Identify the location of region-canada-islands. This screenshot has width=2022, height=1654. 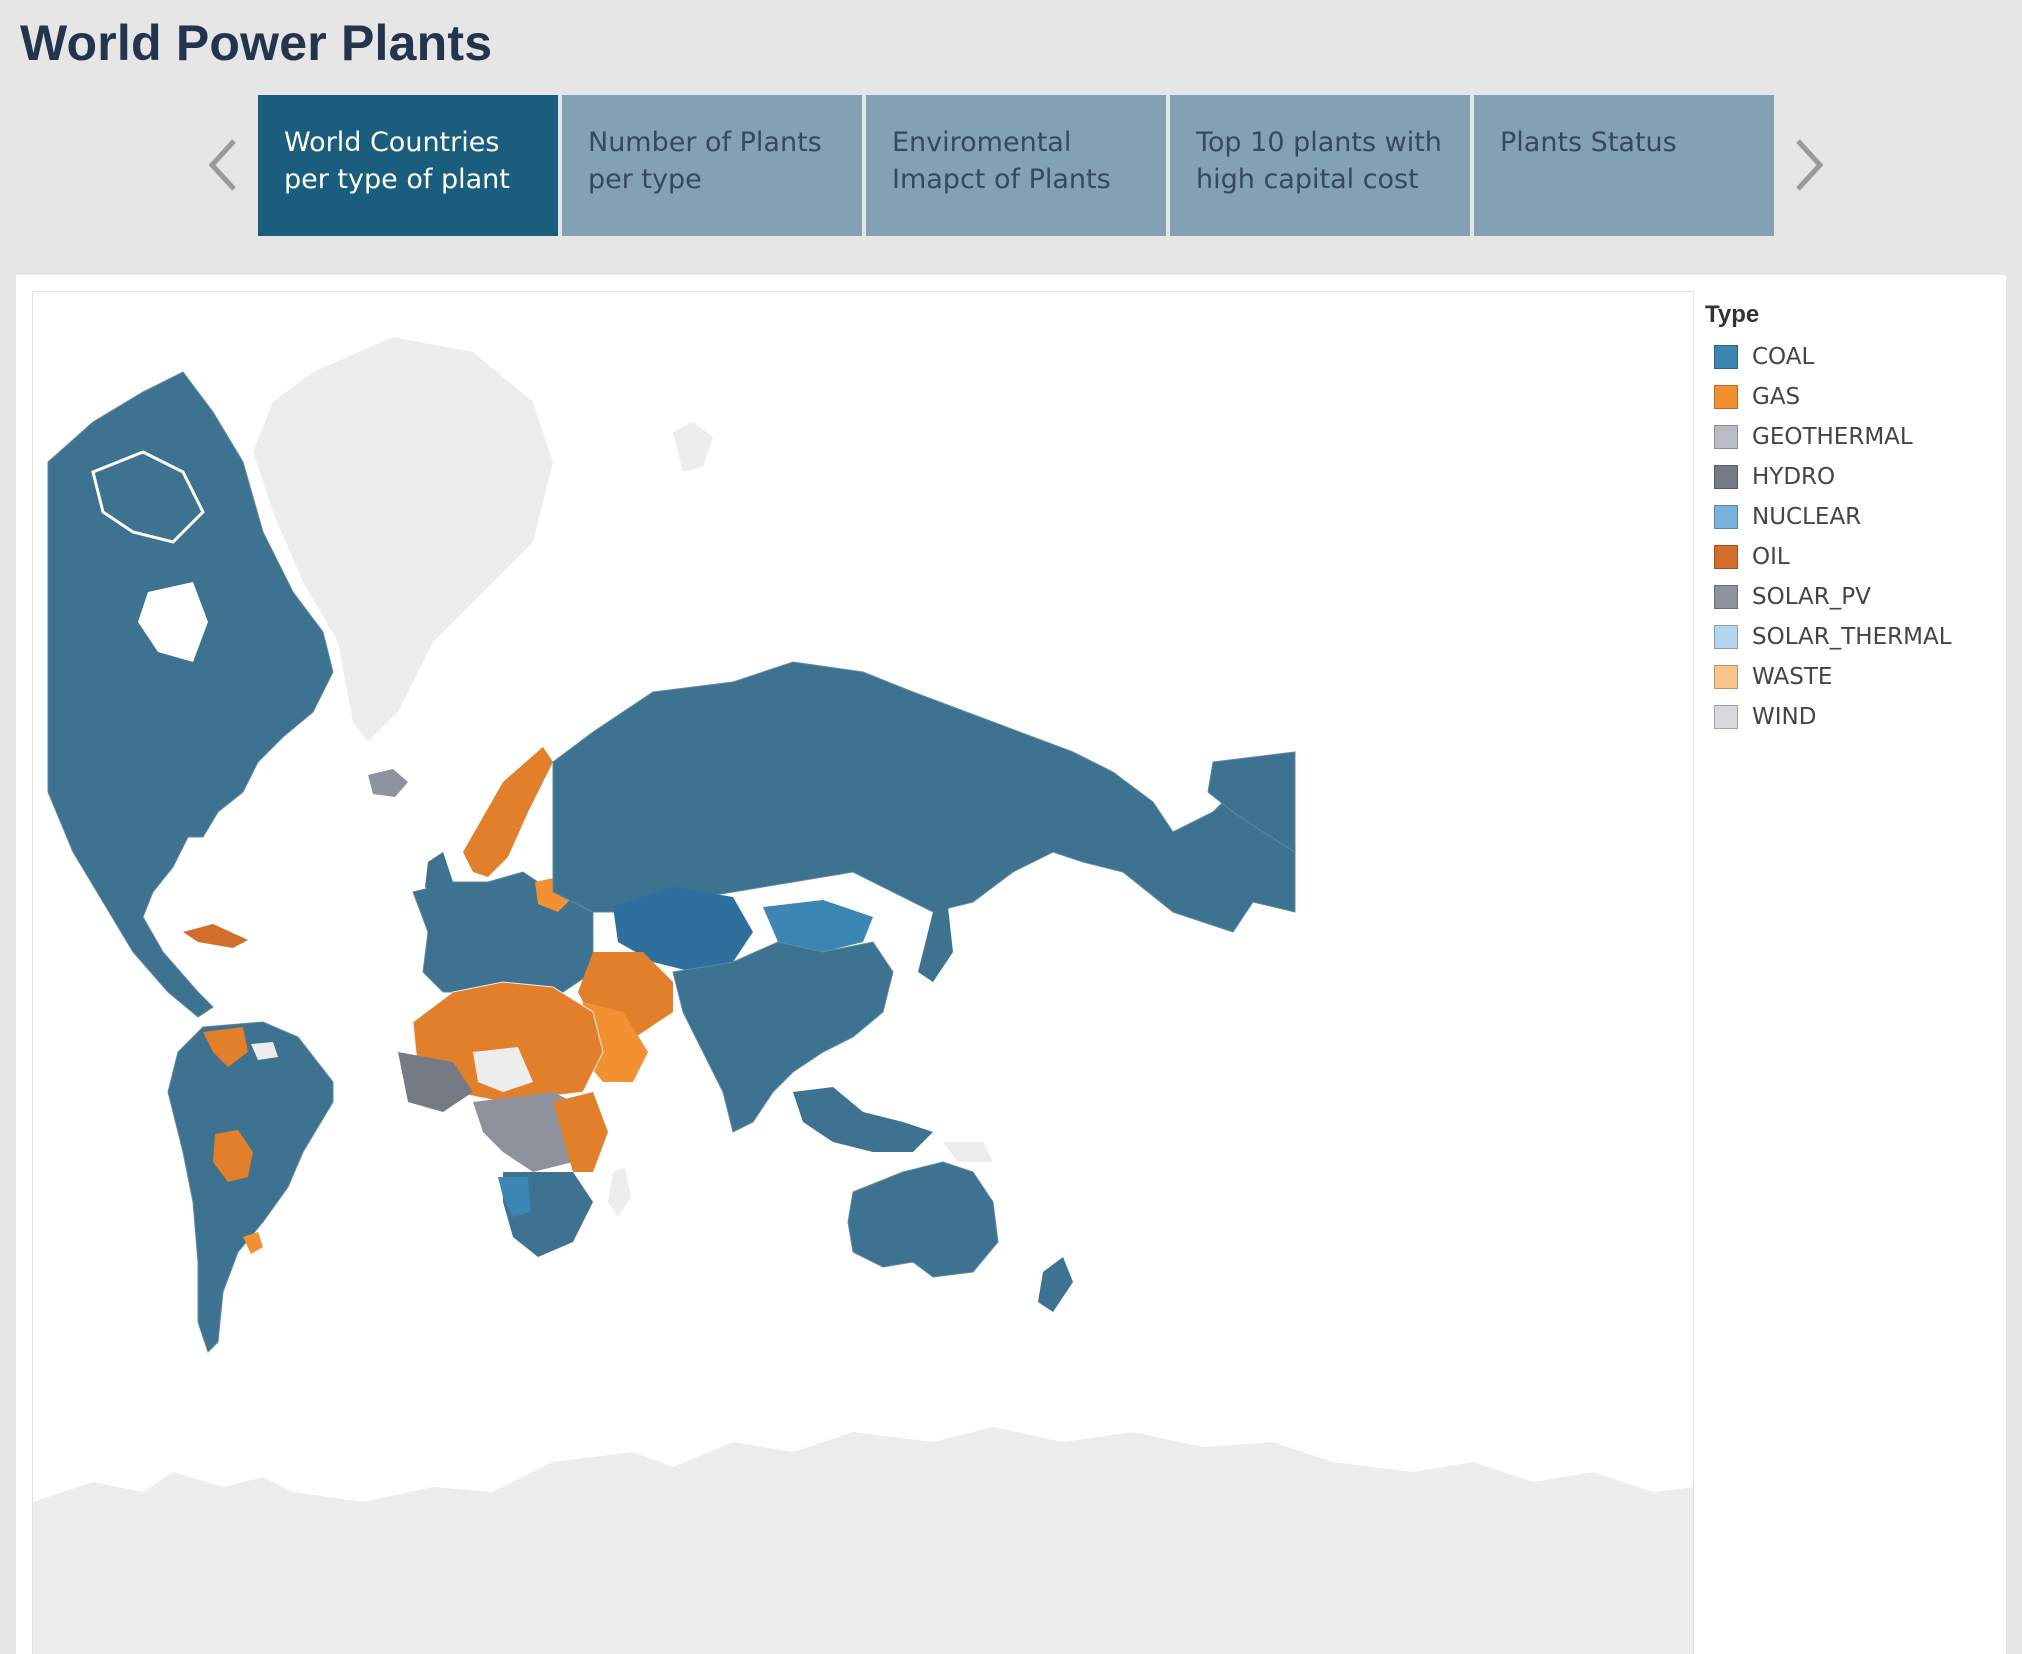
(148, 497).